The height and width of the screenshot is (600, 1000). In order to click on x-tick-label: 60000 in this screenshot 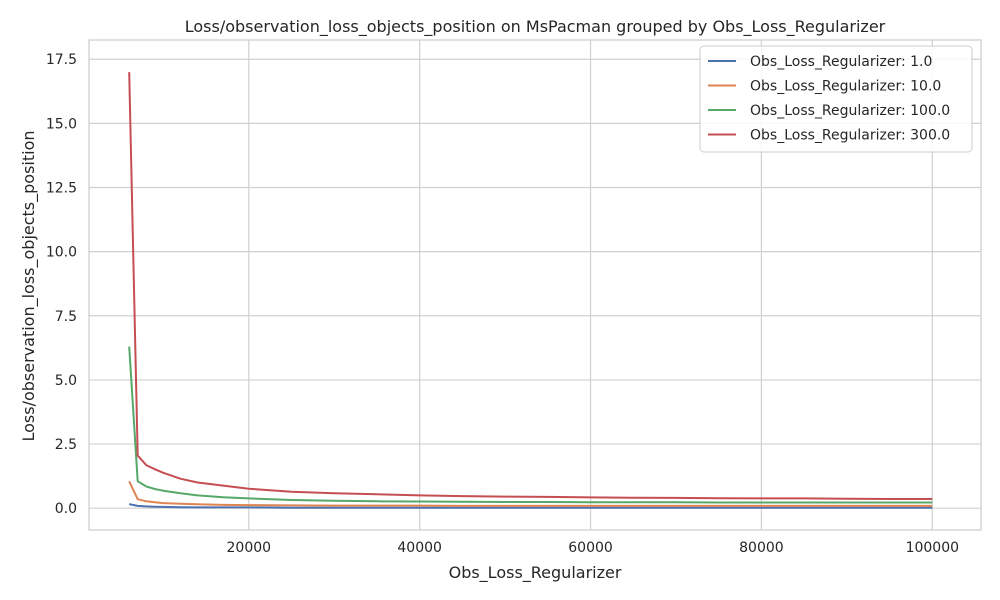, I will do `click(590, 548)`.